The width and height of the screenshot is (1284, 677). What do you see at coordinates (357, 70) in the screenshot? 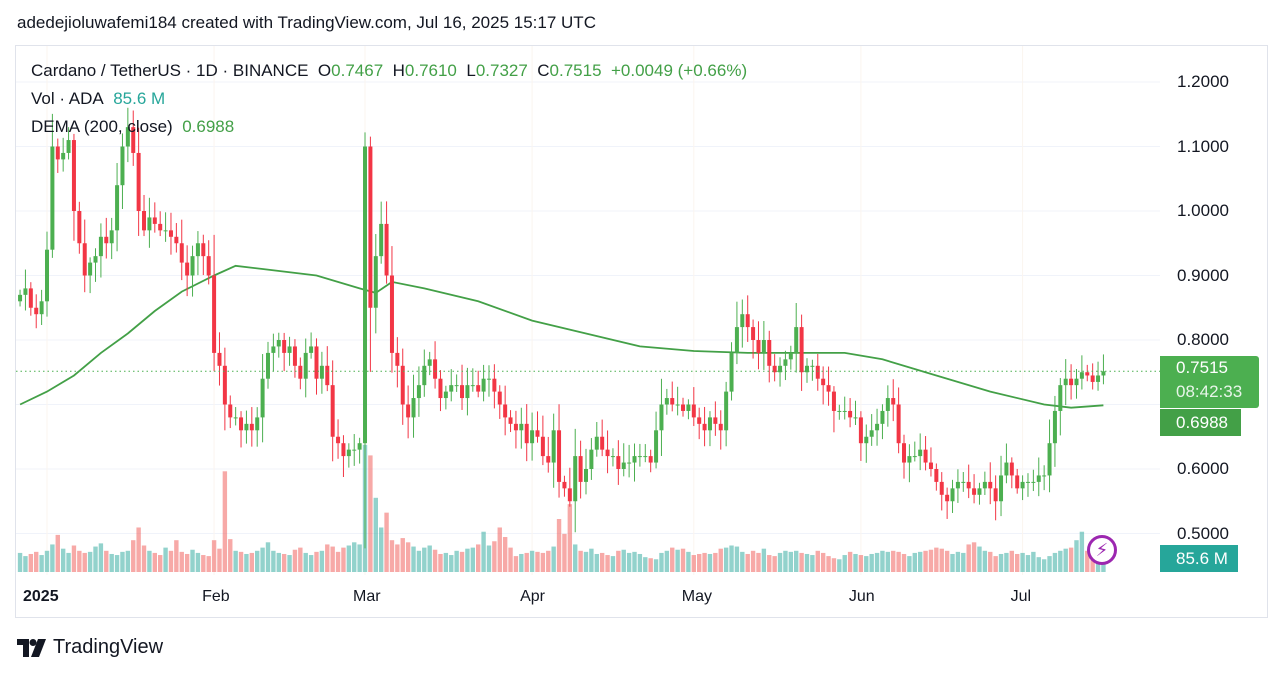
I see `open-value: 0.7467` at bounding box center [357, 70].